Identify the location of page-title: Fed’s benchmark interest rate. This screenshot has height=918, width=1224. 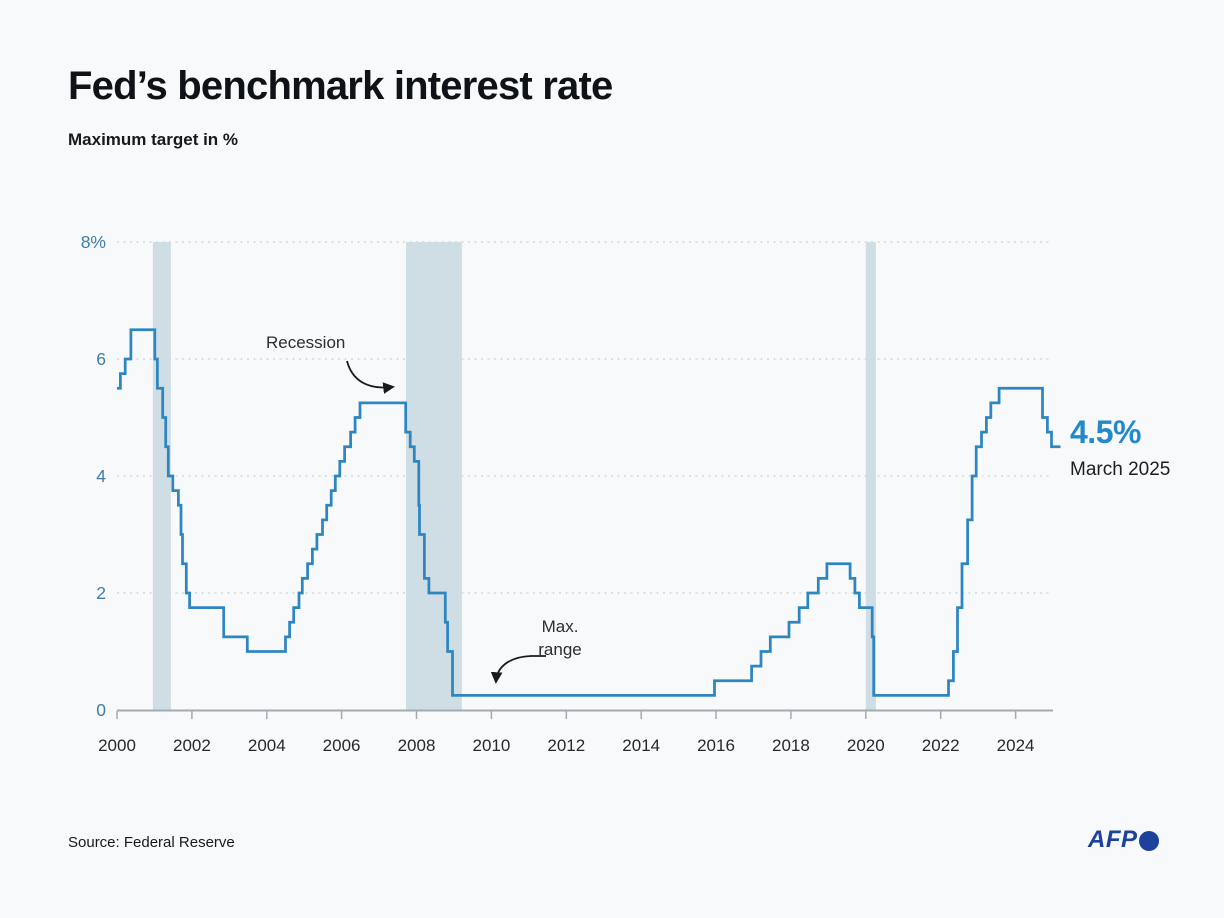
(340, 86).